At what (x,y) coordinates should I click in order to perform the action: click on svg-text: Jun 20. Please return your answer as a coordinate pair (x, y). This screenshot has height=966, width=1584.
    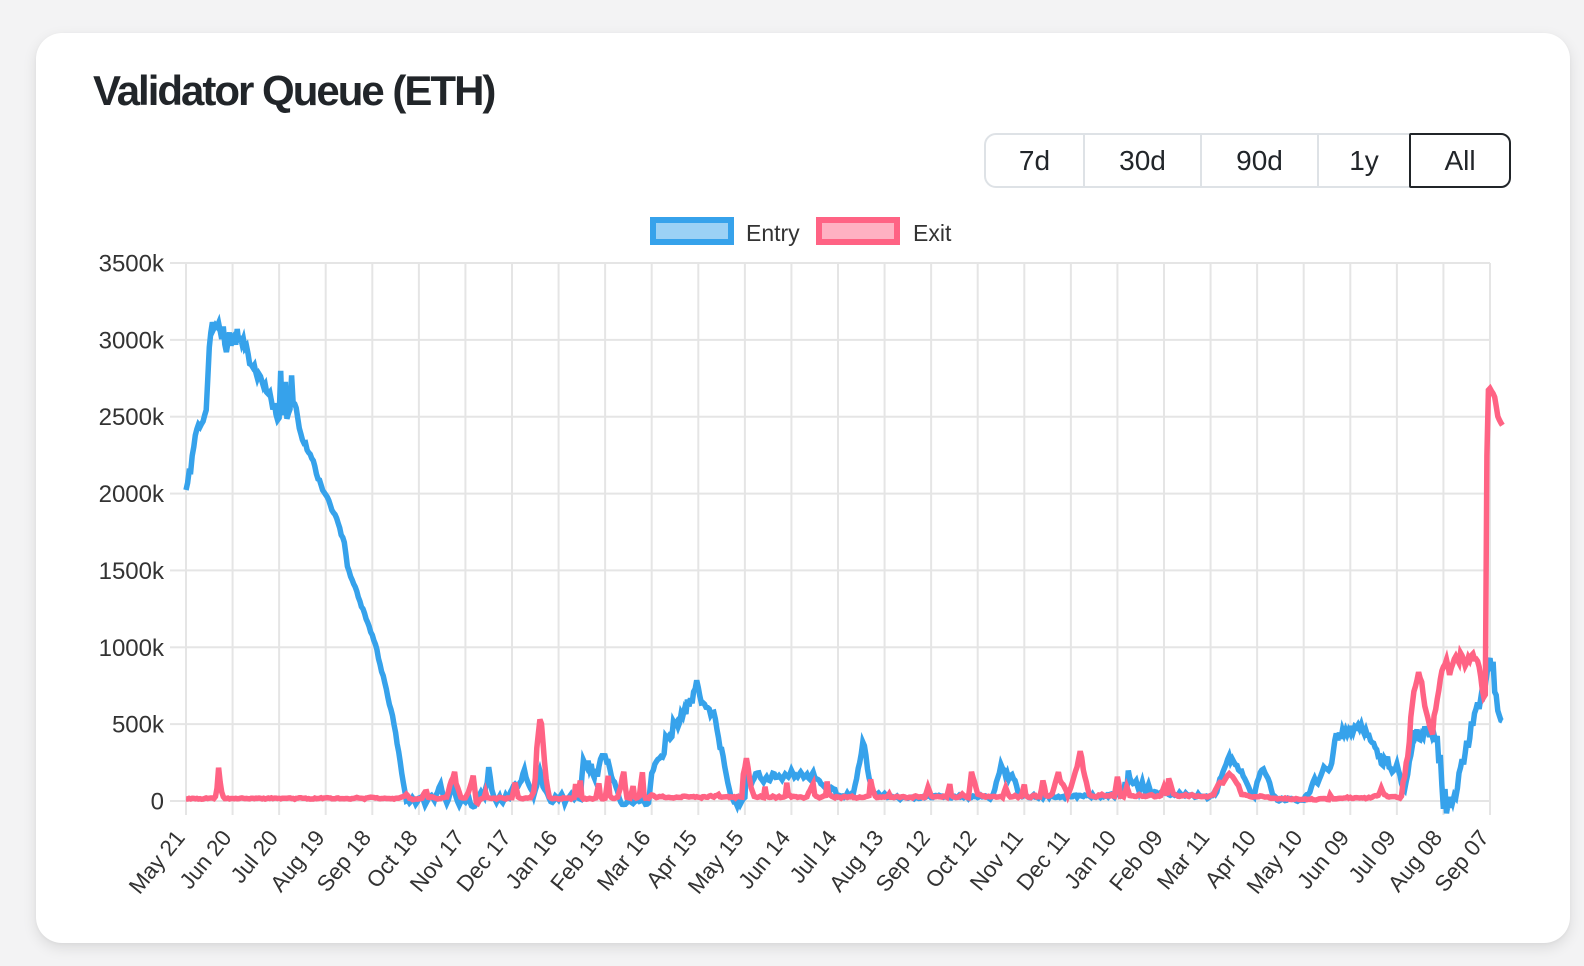
    Looking at the image, I should click on (206, 859).